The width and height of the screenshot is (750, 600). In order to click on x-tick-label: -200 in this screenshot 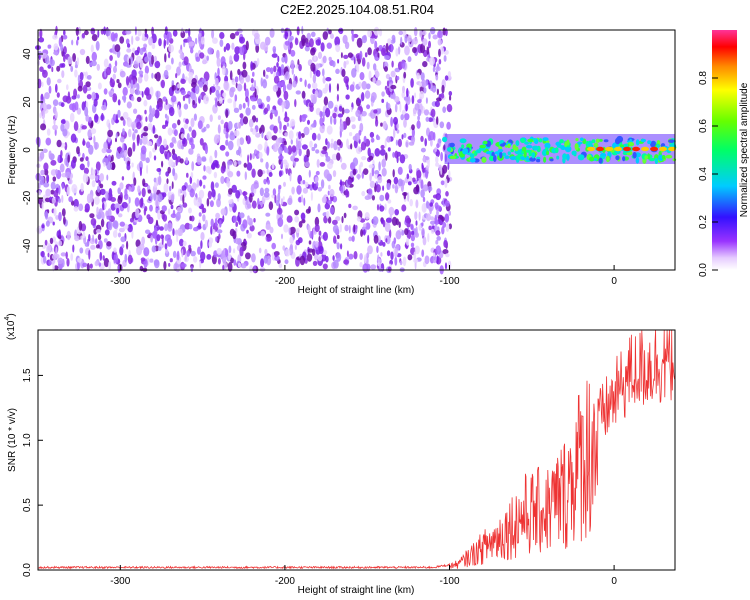, I will do `click(285, 581)`.